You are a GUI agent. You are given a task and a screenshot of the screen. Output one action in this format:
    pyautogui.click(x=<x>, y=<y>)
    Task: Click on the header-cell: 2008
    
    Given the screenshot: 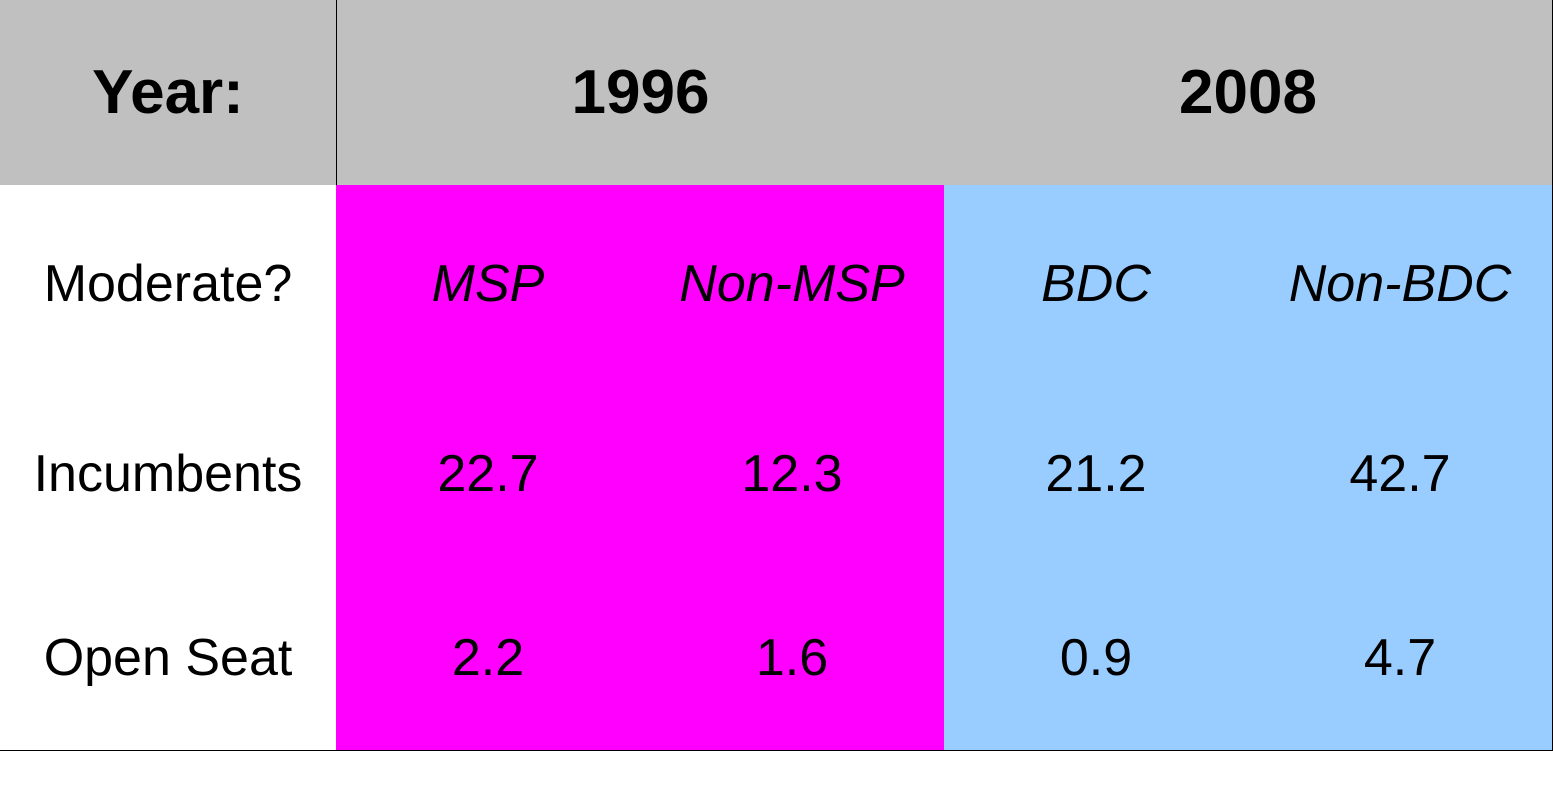 What is the action you would take?
    pyautogui.click(x=1248, y=93)
    